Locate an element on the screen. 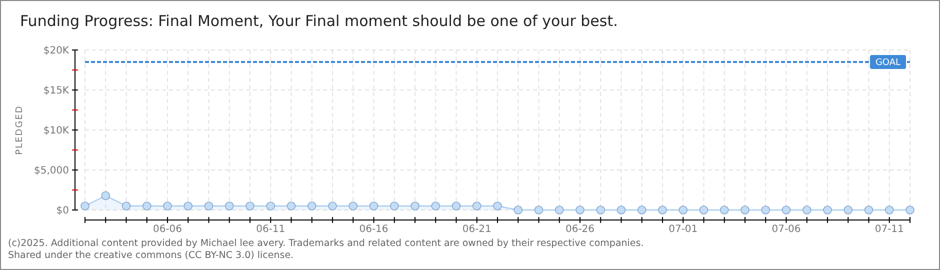 The height and width of the screenshot is (270, 940). text: Shared under the creative commons (CC BY-NC 3.0) license. is located at coordinates (151, 255).